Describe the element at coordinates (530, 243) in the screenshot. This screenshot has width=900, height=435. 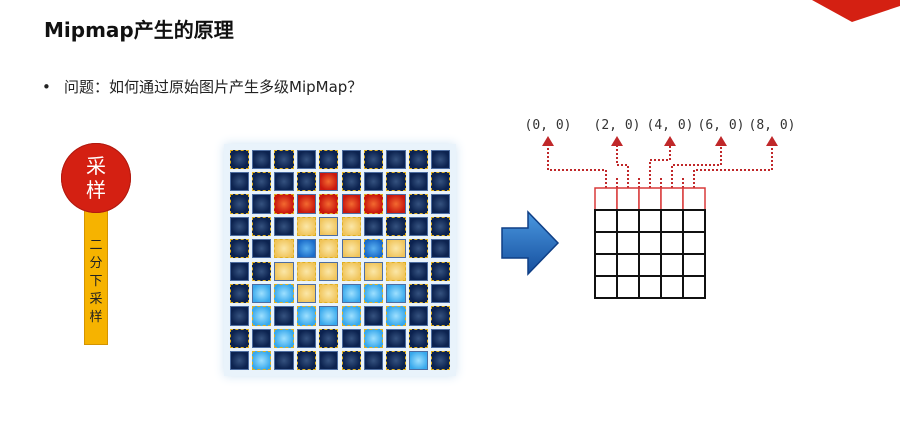
I see `right-arrow-icon` at that location.